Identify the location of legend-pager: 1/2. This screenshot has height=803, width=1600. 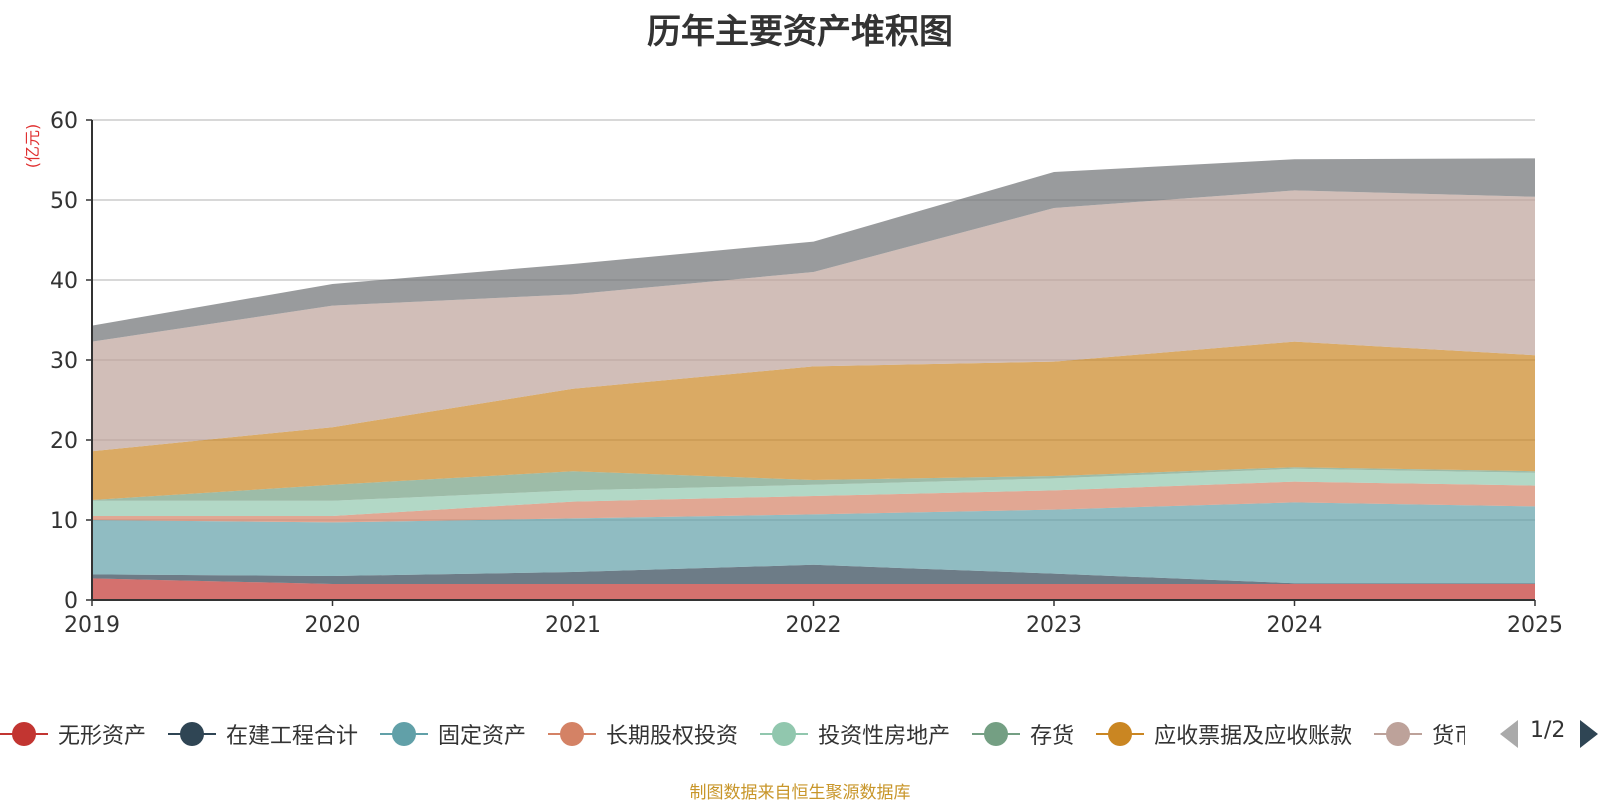
(1550, 734).